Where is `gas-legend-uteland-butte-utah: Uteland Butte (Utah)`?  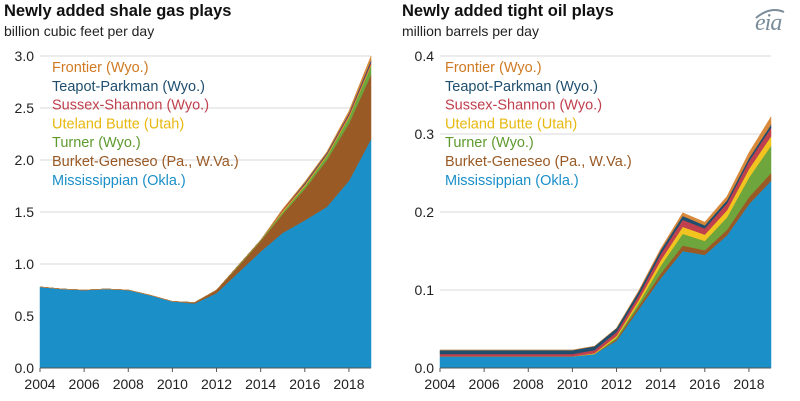
gas-legend-uteland-butte-utah: Uteland Butte (Utah) is located at coordinates (118, 124).